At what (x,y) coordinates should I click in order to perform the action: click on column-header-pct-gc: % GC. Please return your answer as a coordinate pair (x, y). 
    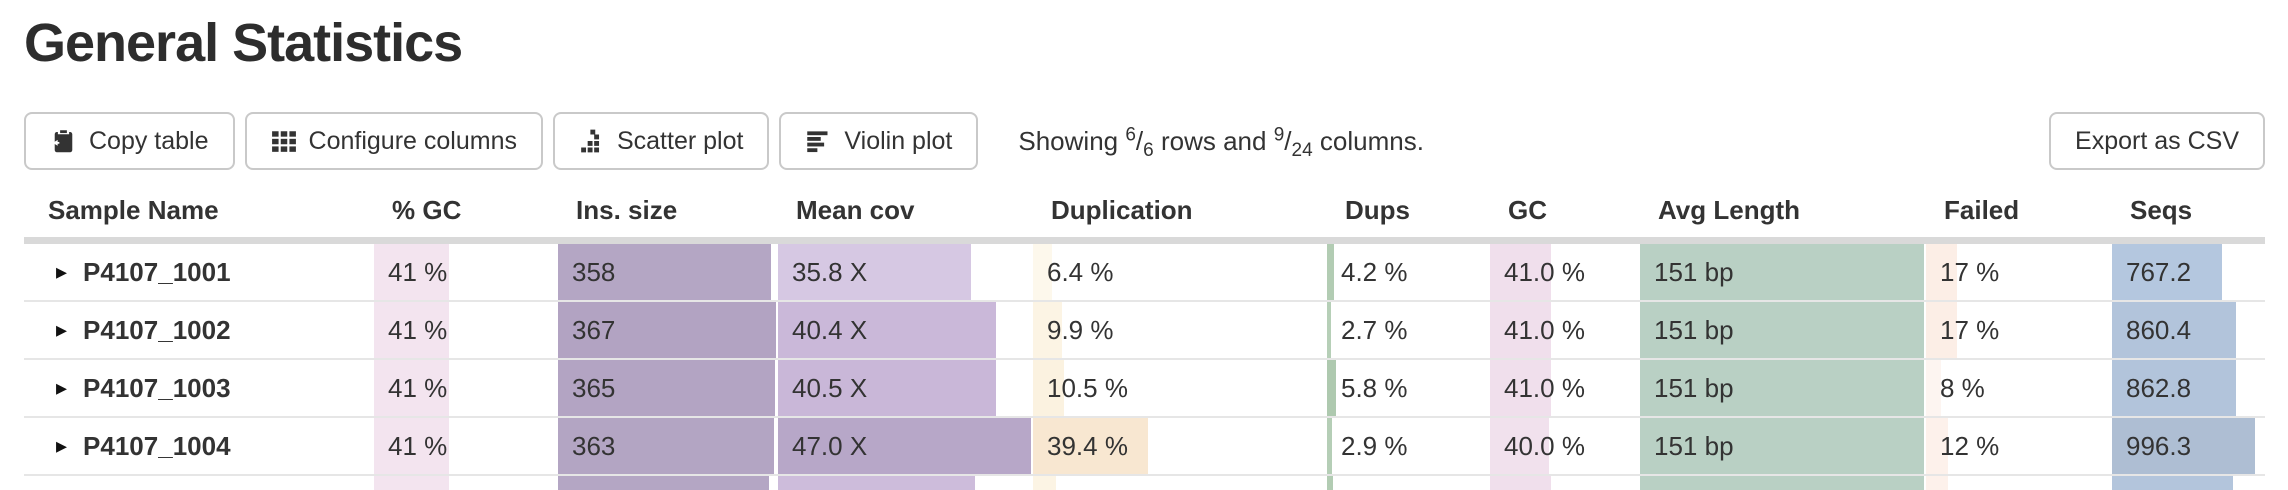
    Looking at the image, I should click on (427, 210).